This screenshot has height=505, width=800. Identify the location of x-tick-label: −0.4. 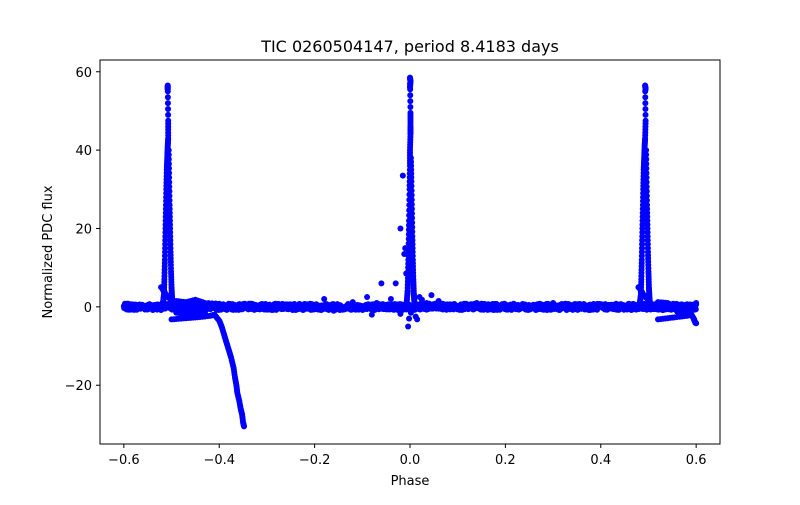
(219, 460).